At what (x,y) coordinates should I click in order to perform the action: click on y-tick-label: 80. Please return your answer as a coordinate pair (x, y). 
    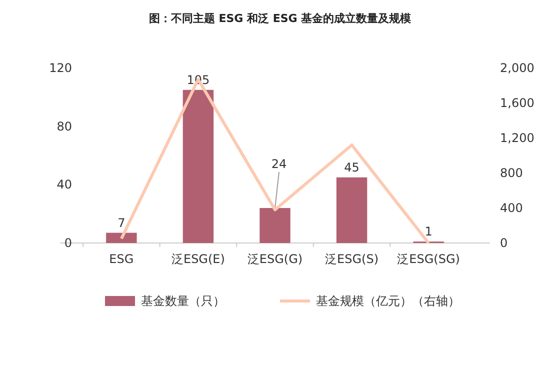
    Looking at the image, I should click on (64, 126).